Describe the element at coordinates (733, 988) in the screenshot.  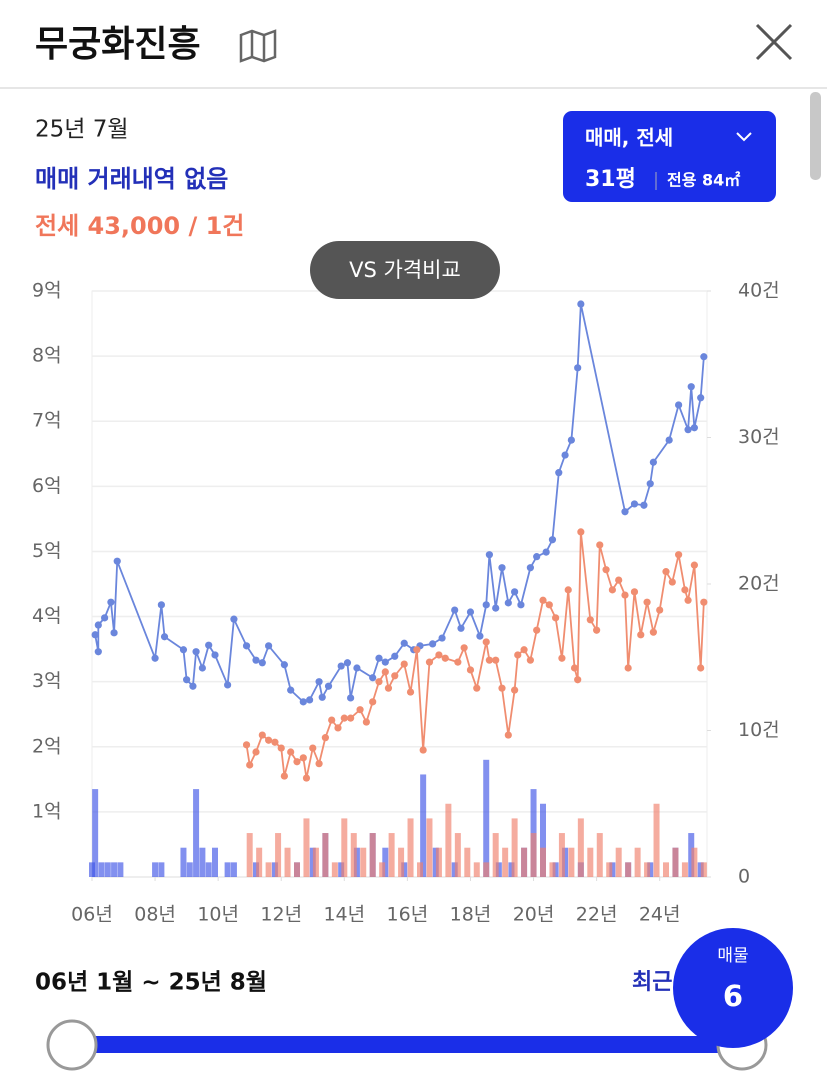
I see `listing-badge: 매물 6` at that location.